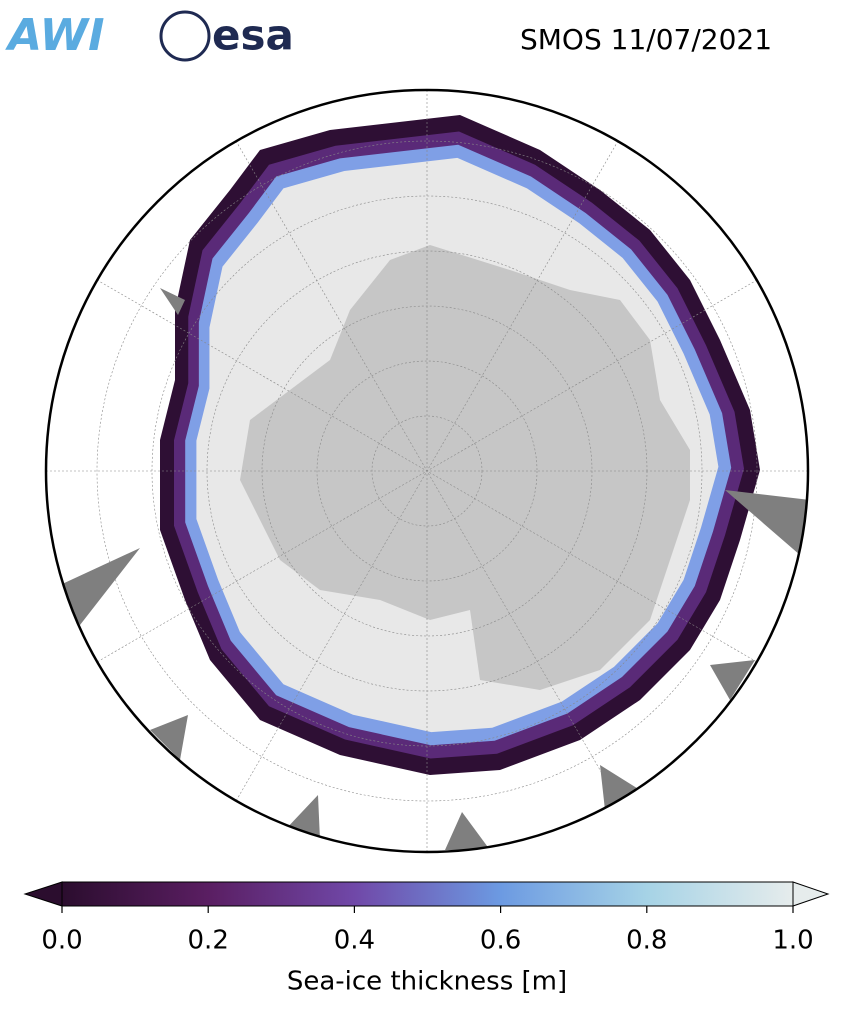 Image resolution: width=854 pixels, height=1026 pixels. What do you see at coordinates (61, 941) in the screenshot?
I see `colorbar-tick-label: 0.0` at bounding box center [61, 941].